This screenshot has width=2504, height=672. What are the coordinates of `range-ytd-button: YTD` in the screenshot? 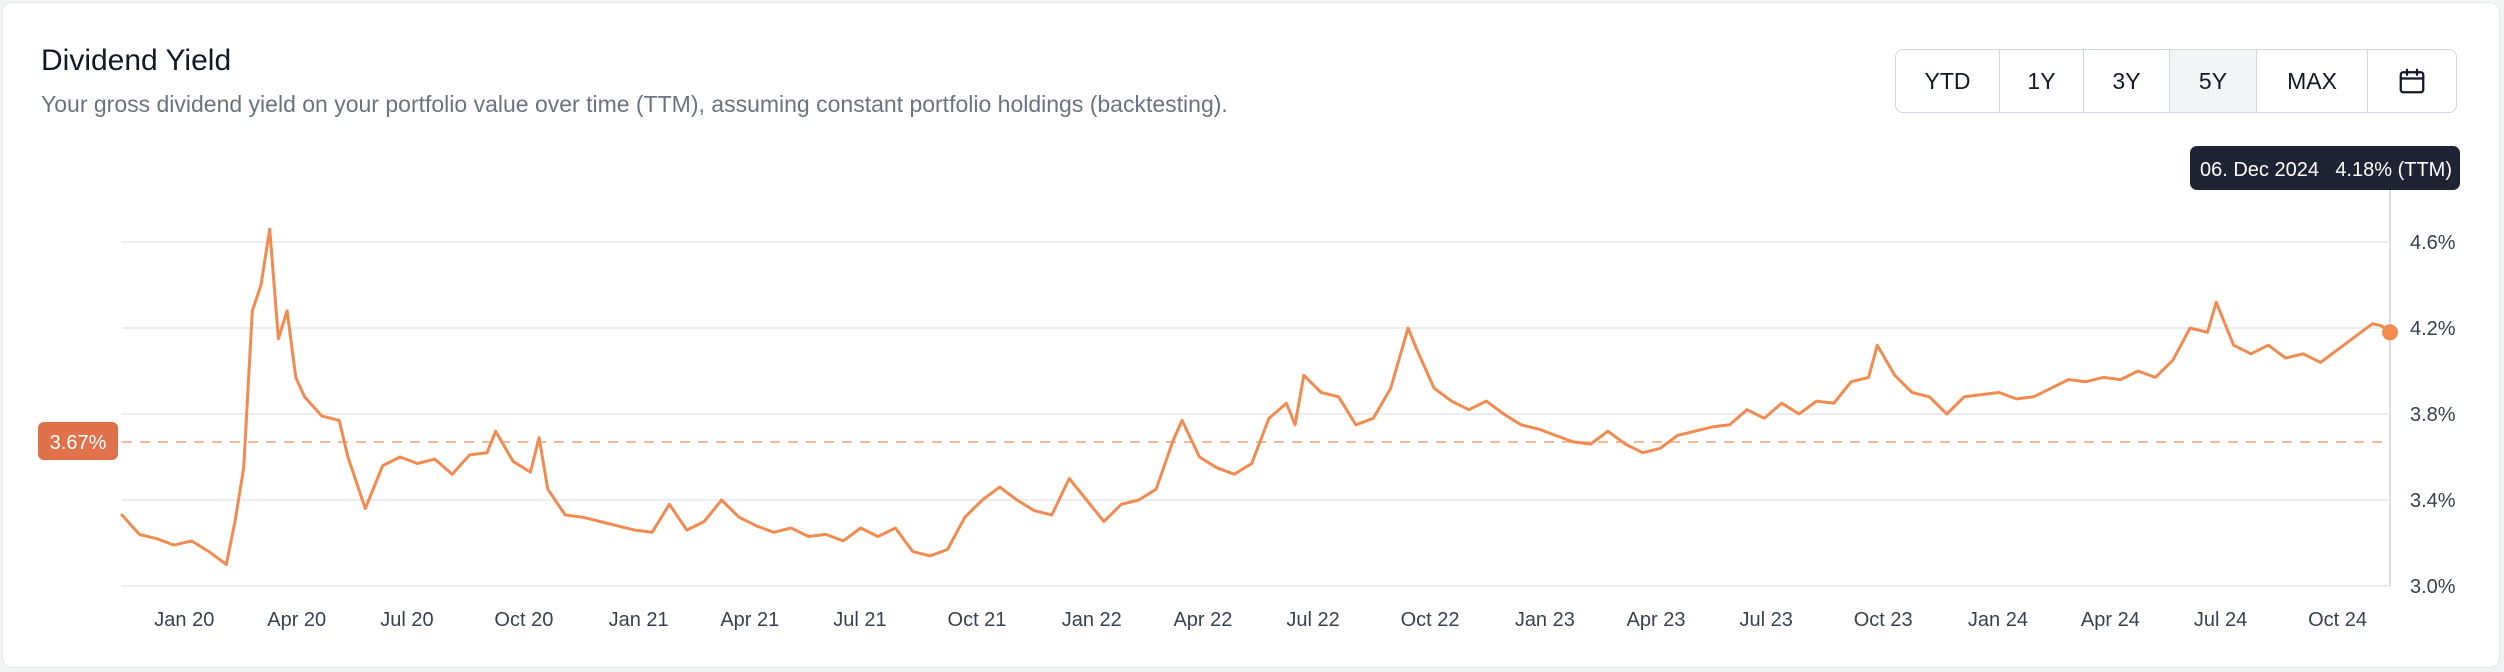 It's located at (1948, 81).